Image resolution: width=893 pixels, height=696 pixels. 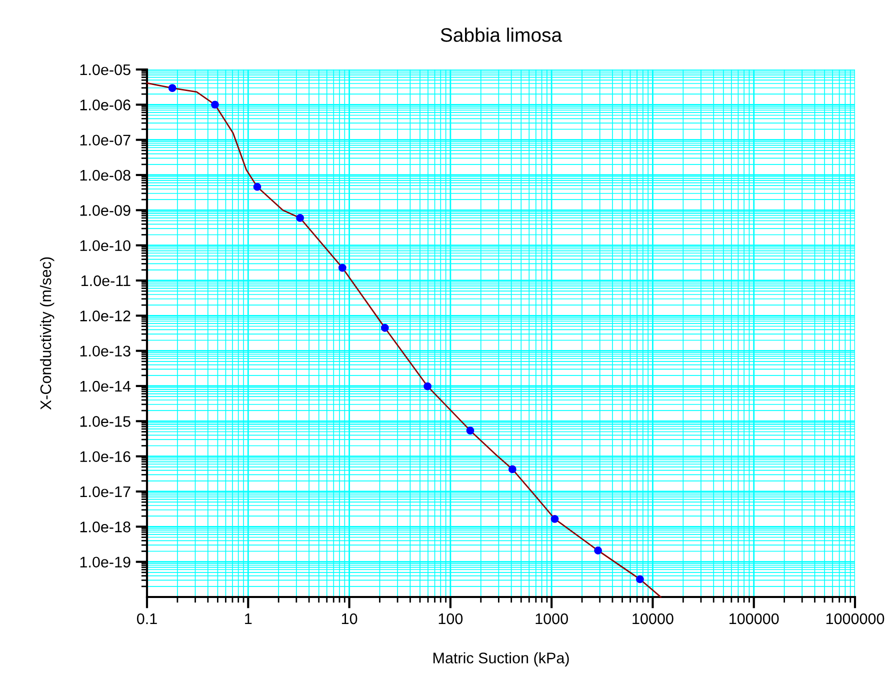 What do you see at coordinates (105, 421) in the screenshot?
I see `y-tick-label: 1.0e-15` at bounding box center [105, 421].